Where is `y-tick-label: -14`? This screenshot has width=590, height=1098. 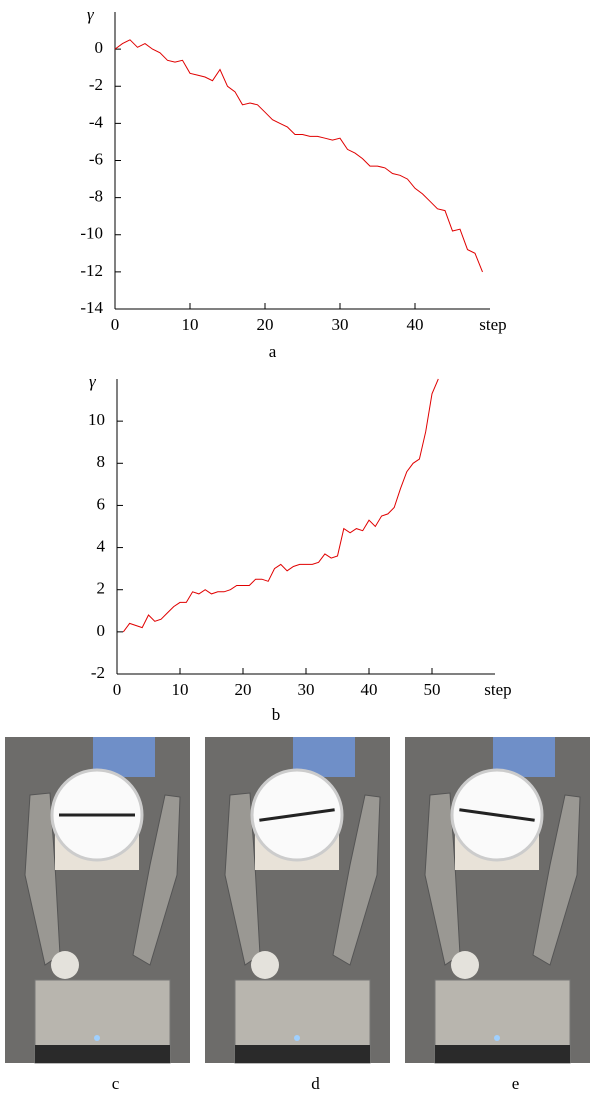
y-tick-label: -14 is located at coordinates (91, 307).